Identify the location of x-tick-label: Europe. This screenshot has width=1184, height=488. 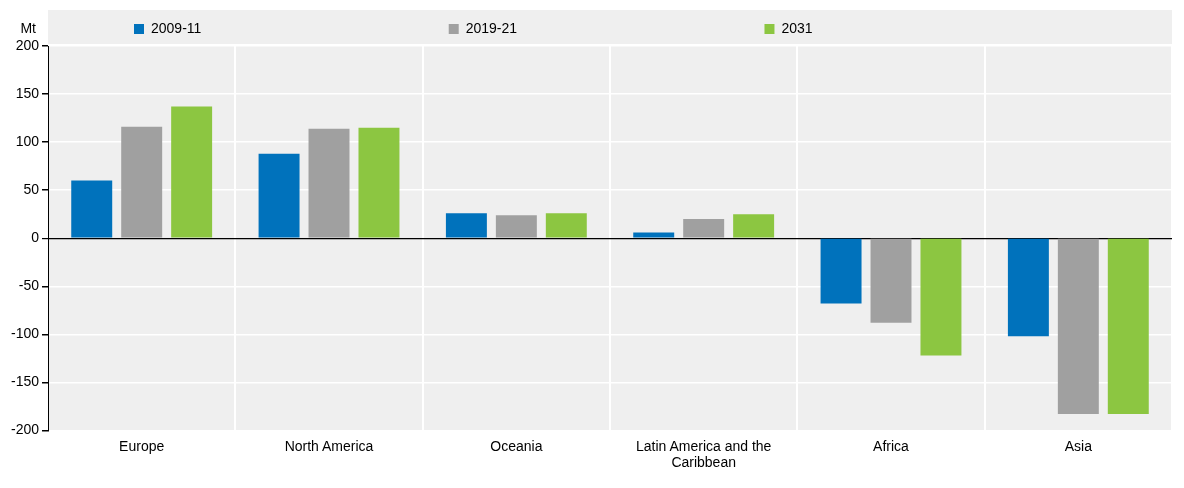
(142, 445).